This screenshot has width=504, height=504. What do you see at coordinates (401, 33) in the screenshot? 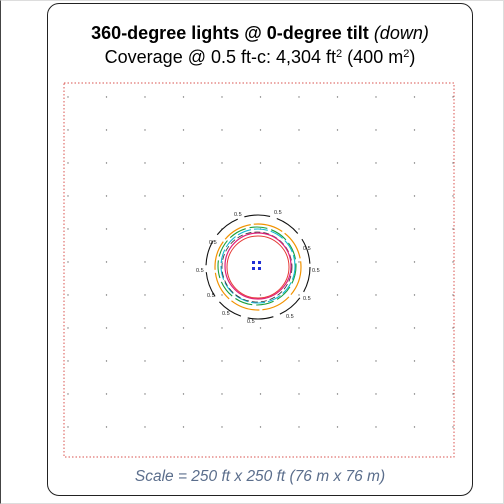
I see `title-italic: (down)` at bounding box center [401, 33].